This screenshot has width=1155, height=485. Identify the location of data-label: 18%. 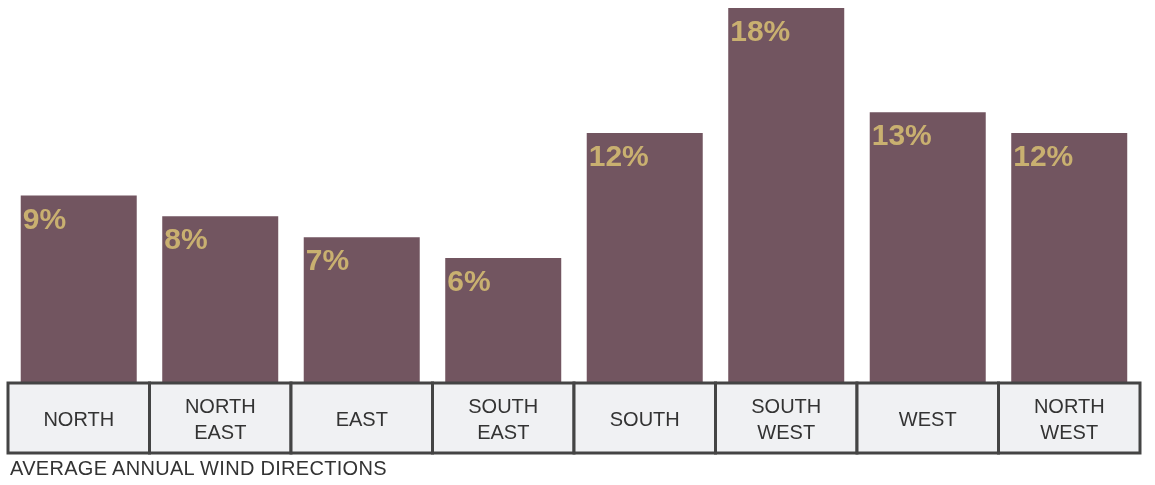
(760, 30).